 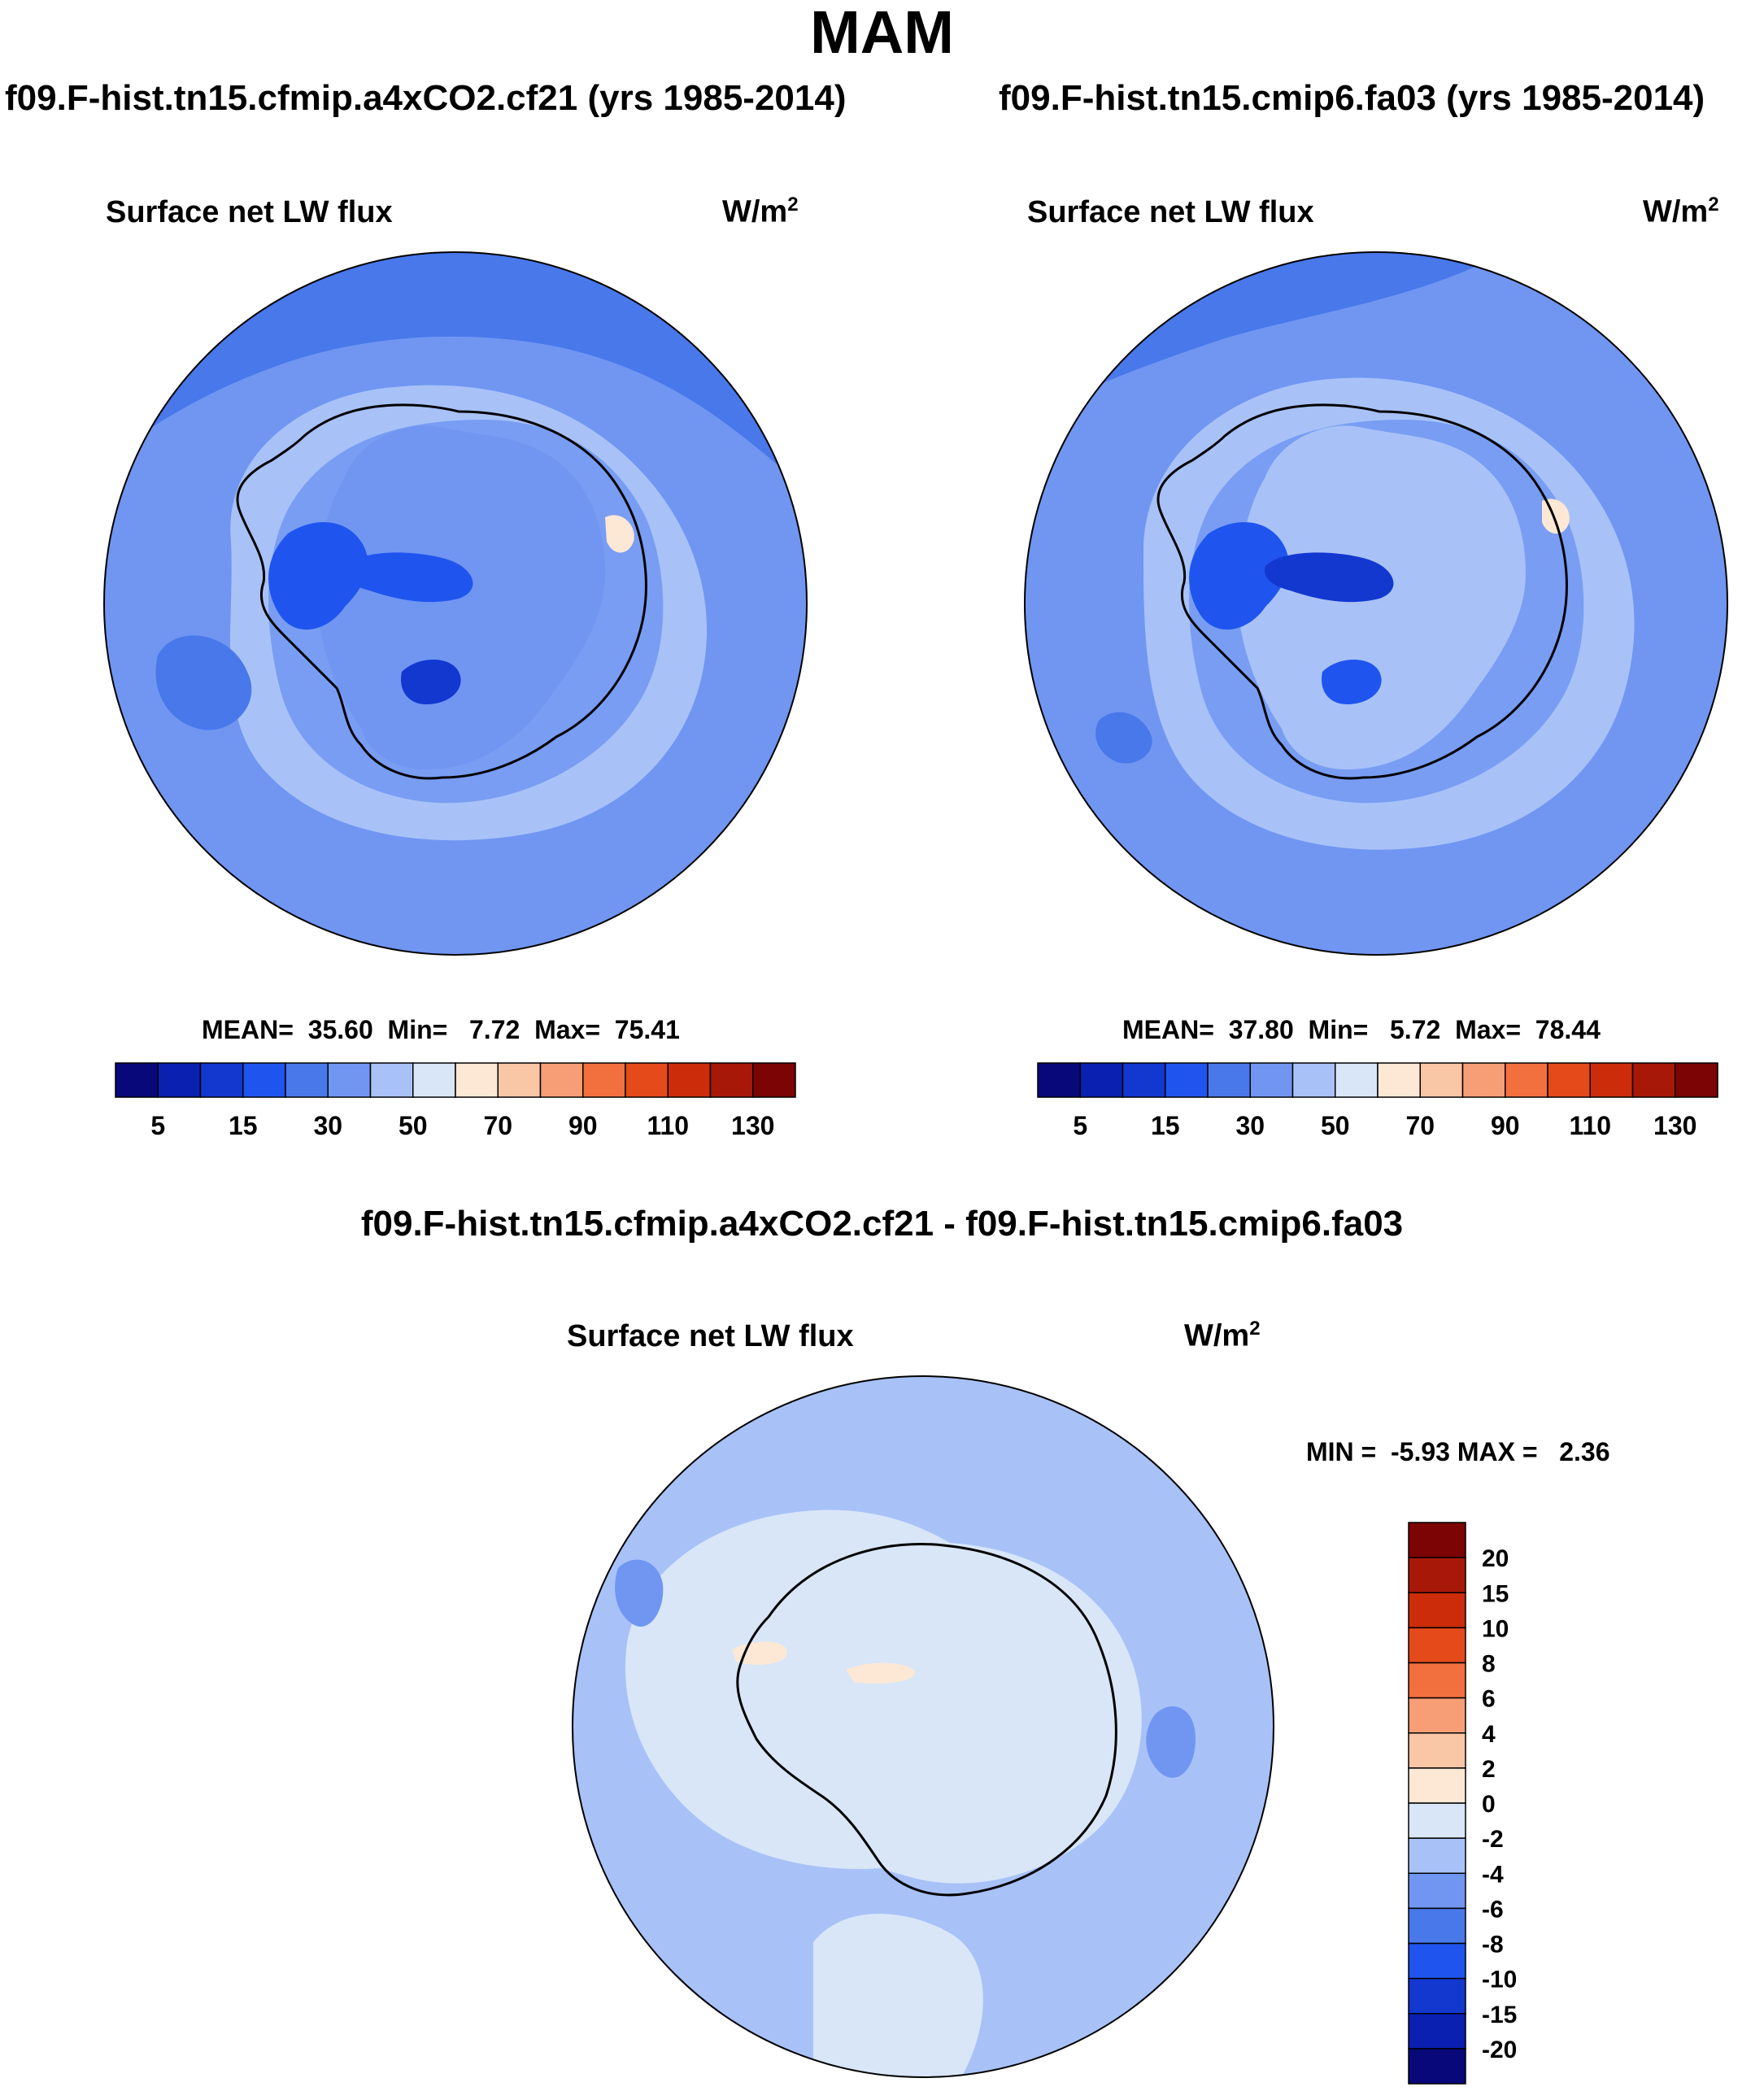 I want to click on diff-colorbar-tick-label: -2, so click(x=1493, y=1839).